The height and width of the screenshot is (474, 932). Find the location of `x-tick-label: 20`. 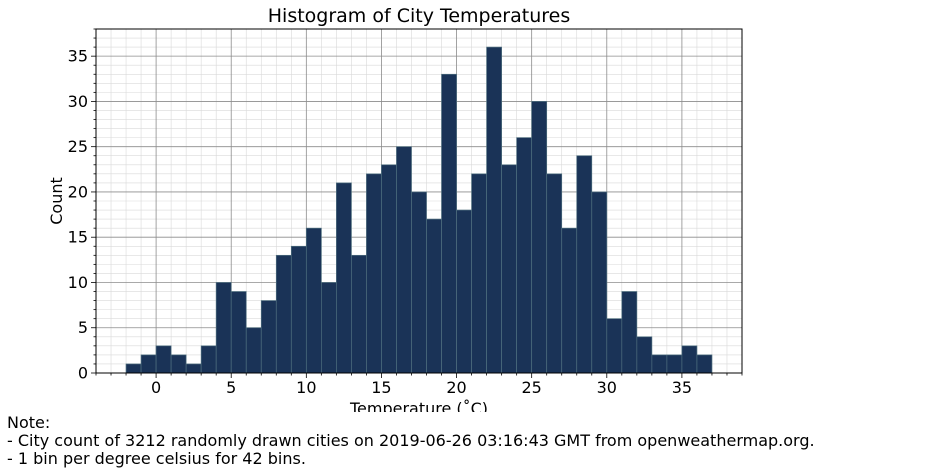

x-tick-label: 20 is located at coordinates (456, 387).